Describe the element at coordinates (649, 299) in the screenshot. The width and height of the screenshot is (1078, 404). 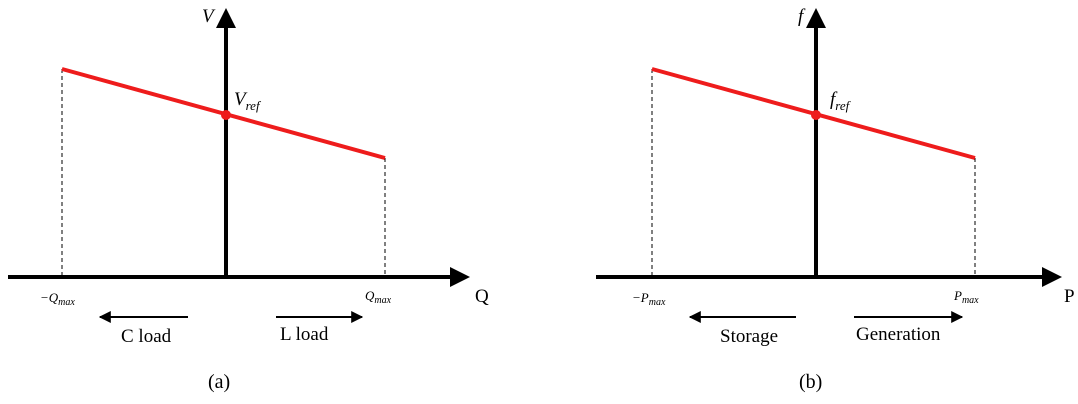
I see `pmin-tick-label: −Pmax` at that location.